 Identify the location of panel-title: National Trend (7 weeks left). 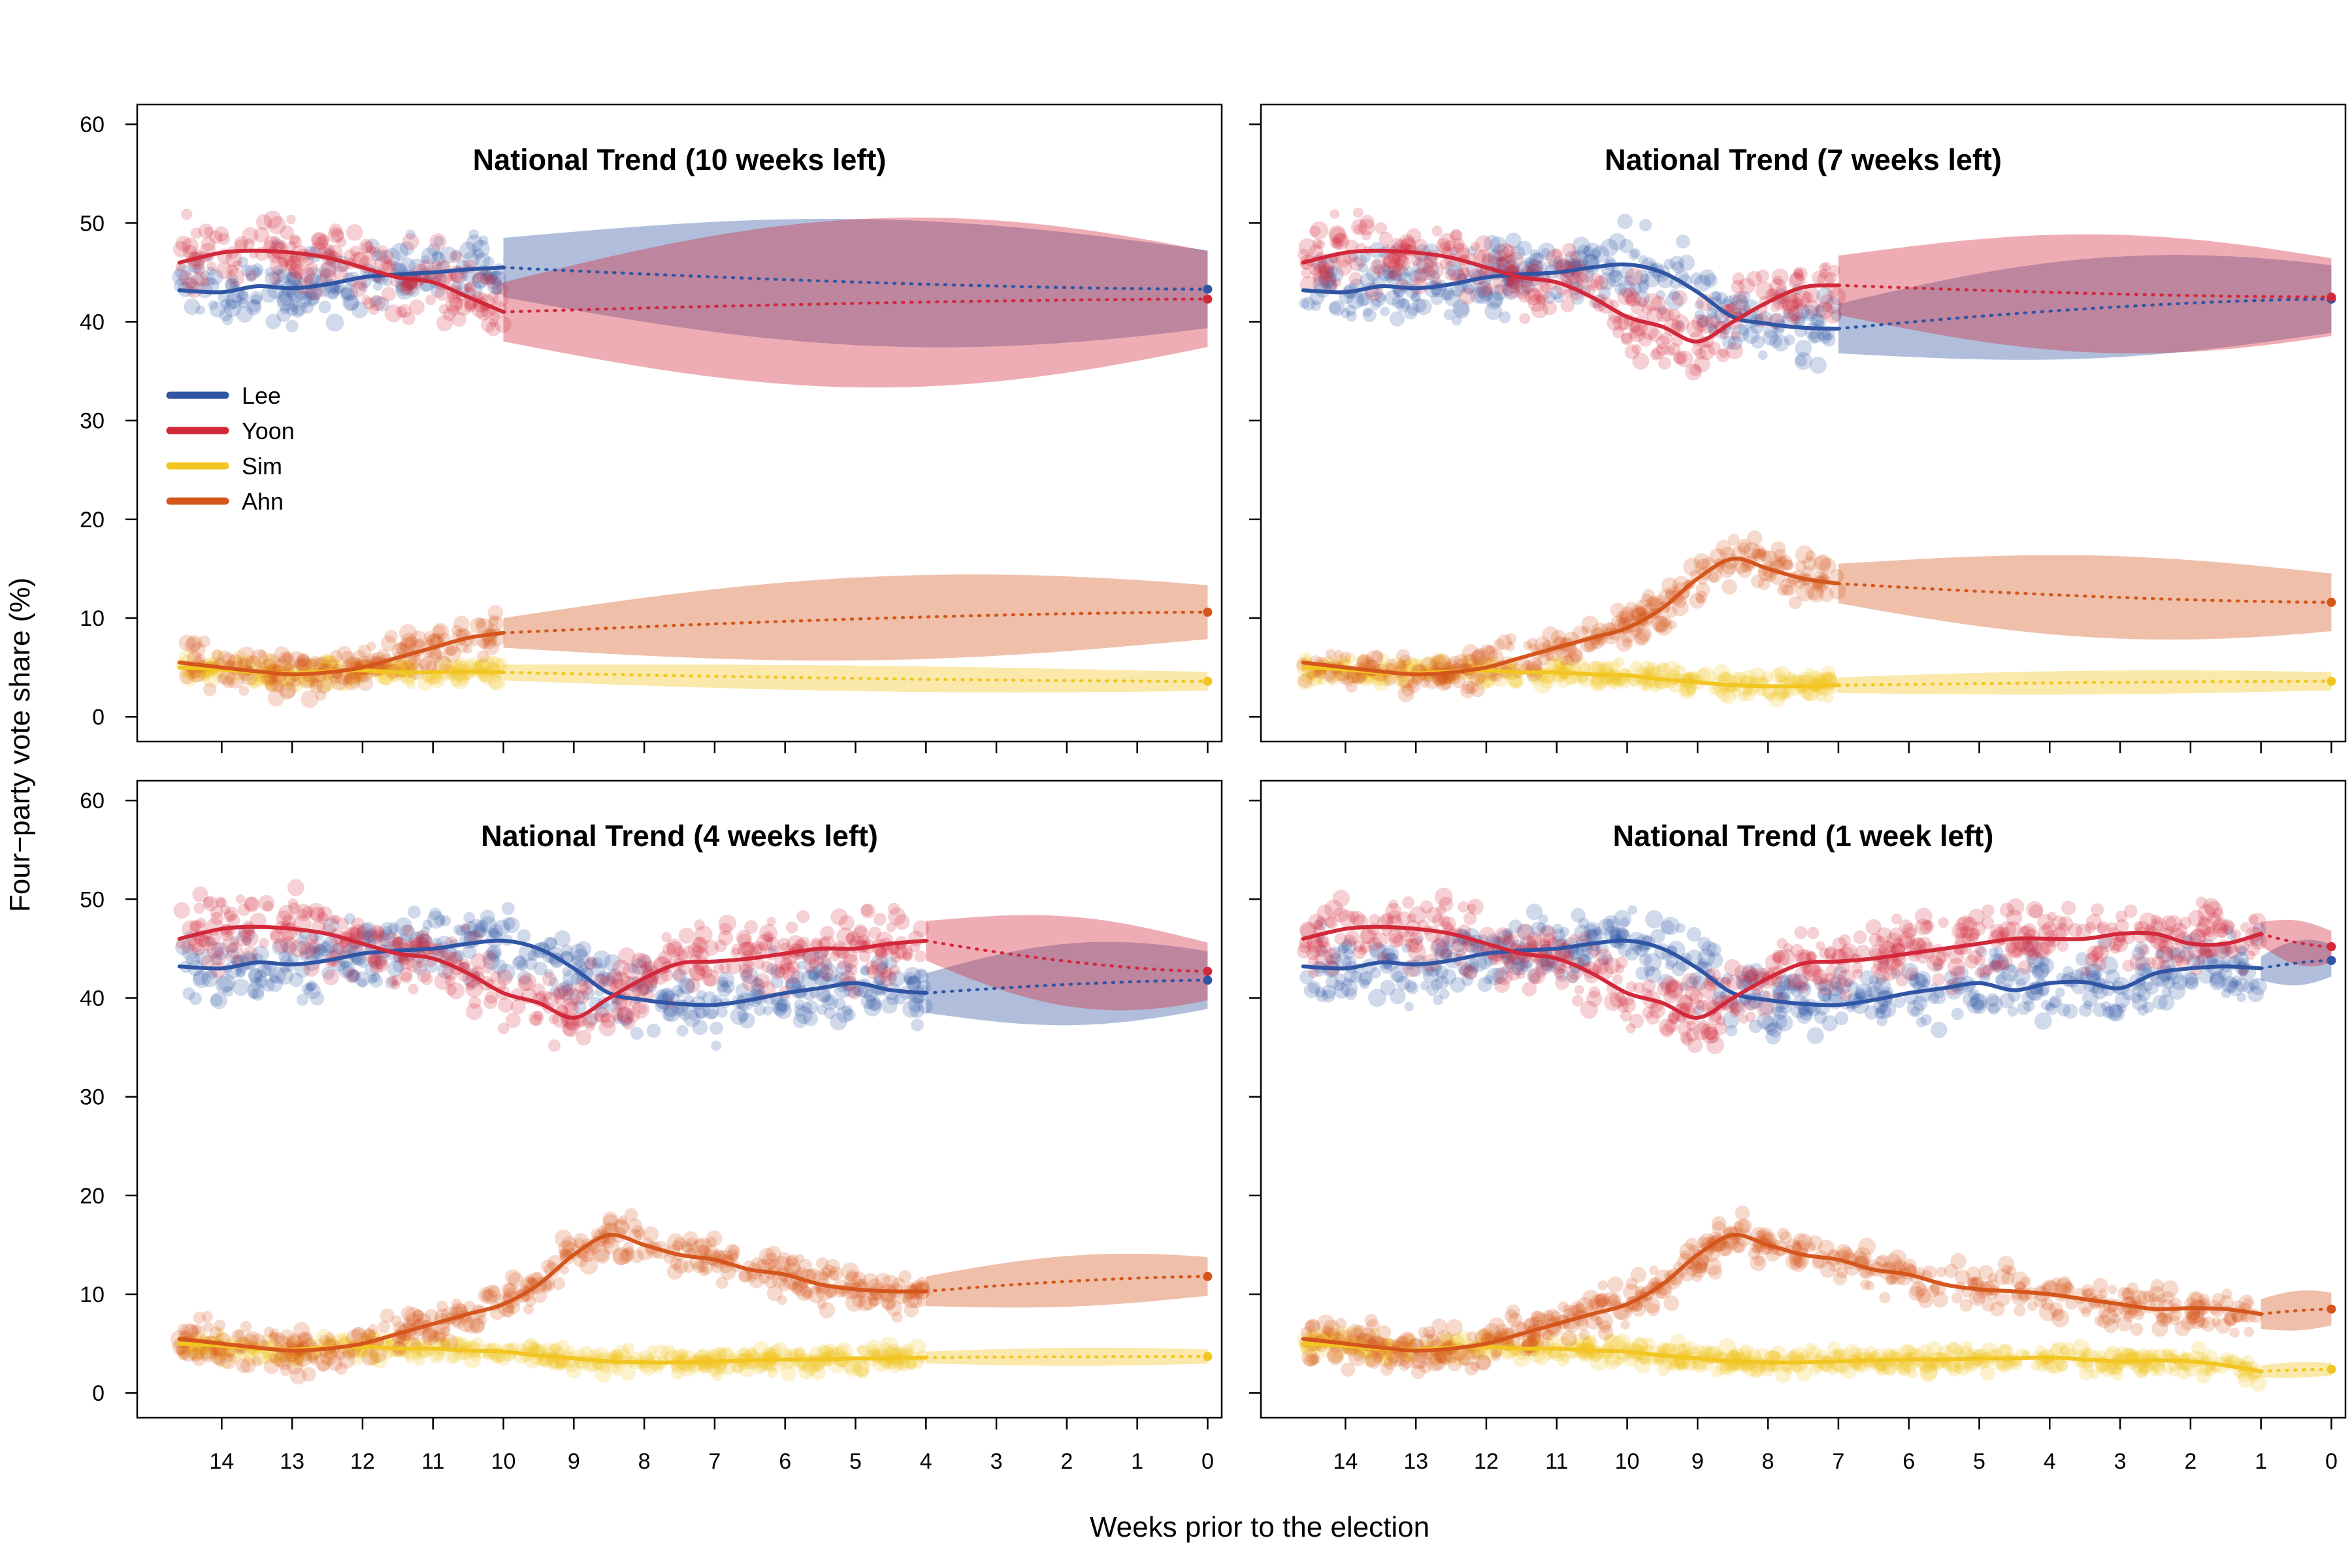
(1803, 159).